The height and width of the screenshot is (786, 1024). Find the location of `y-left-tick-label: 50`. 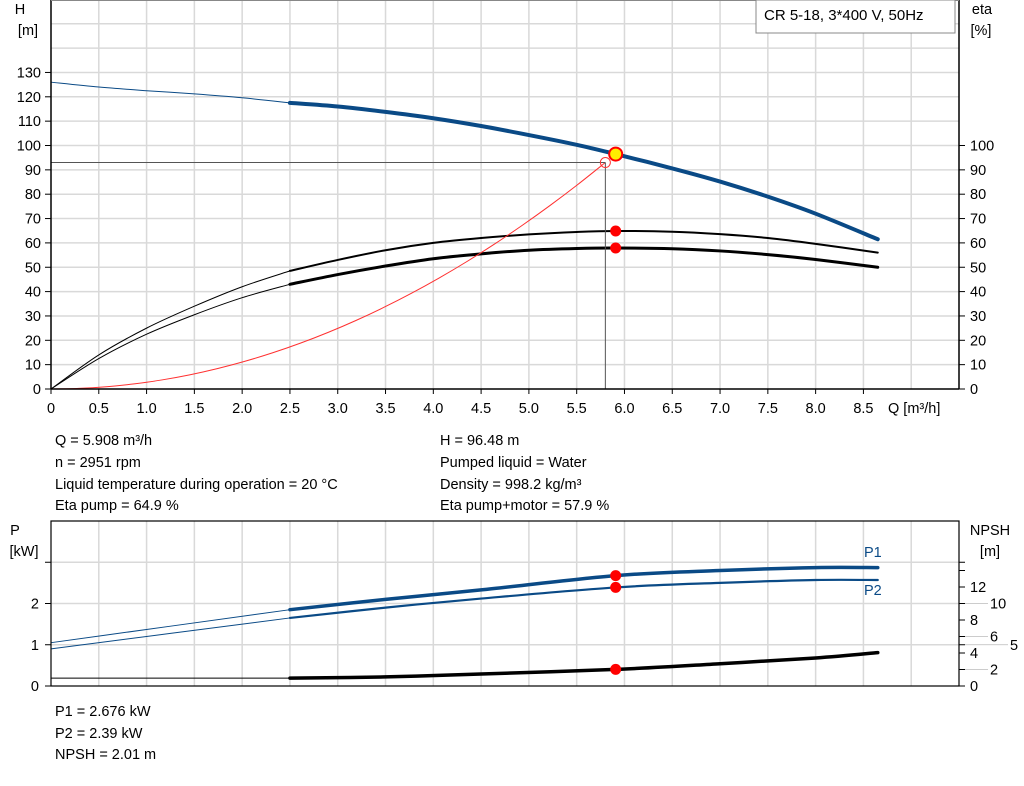

y-left-tick-label: 50 is located at coordinates (33, 268).